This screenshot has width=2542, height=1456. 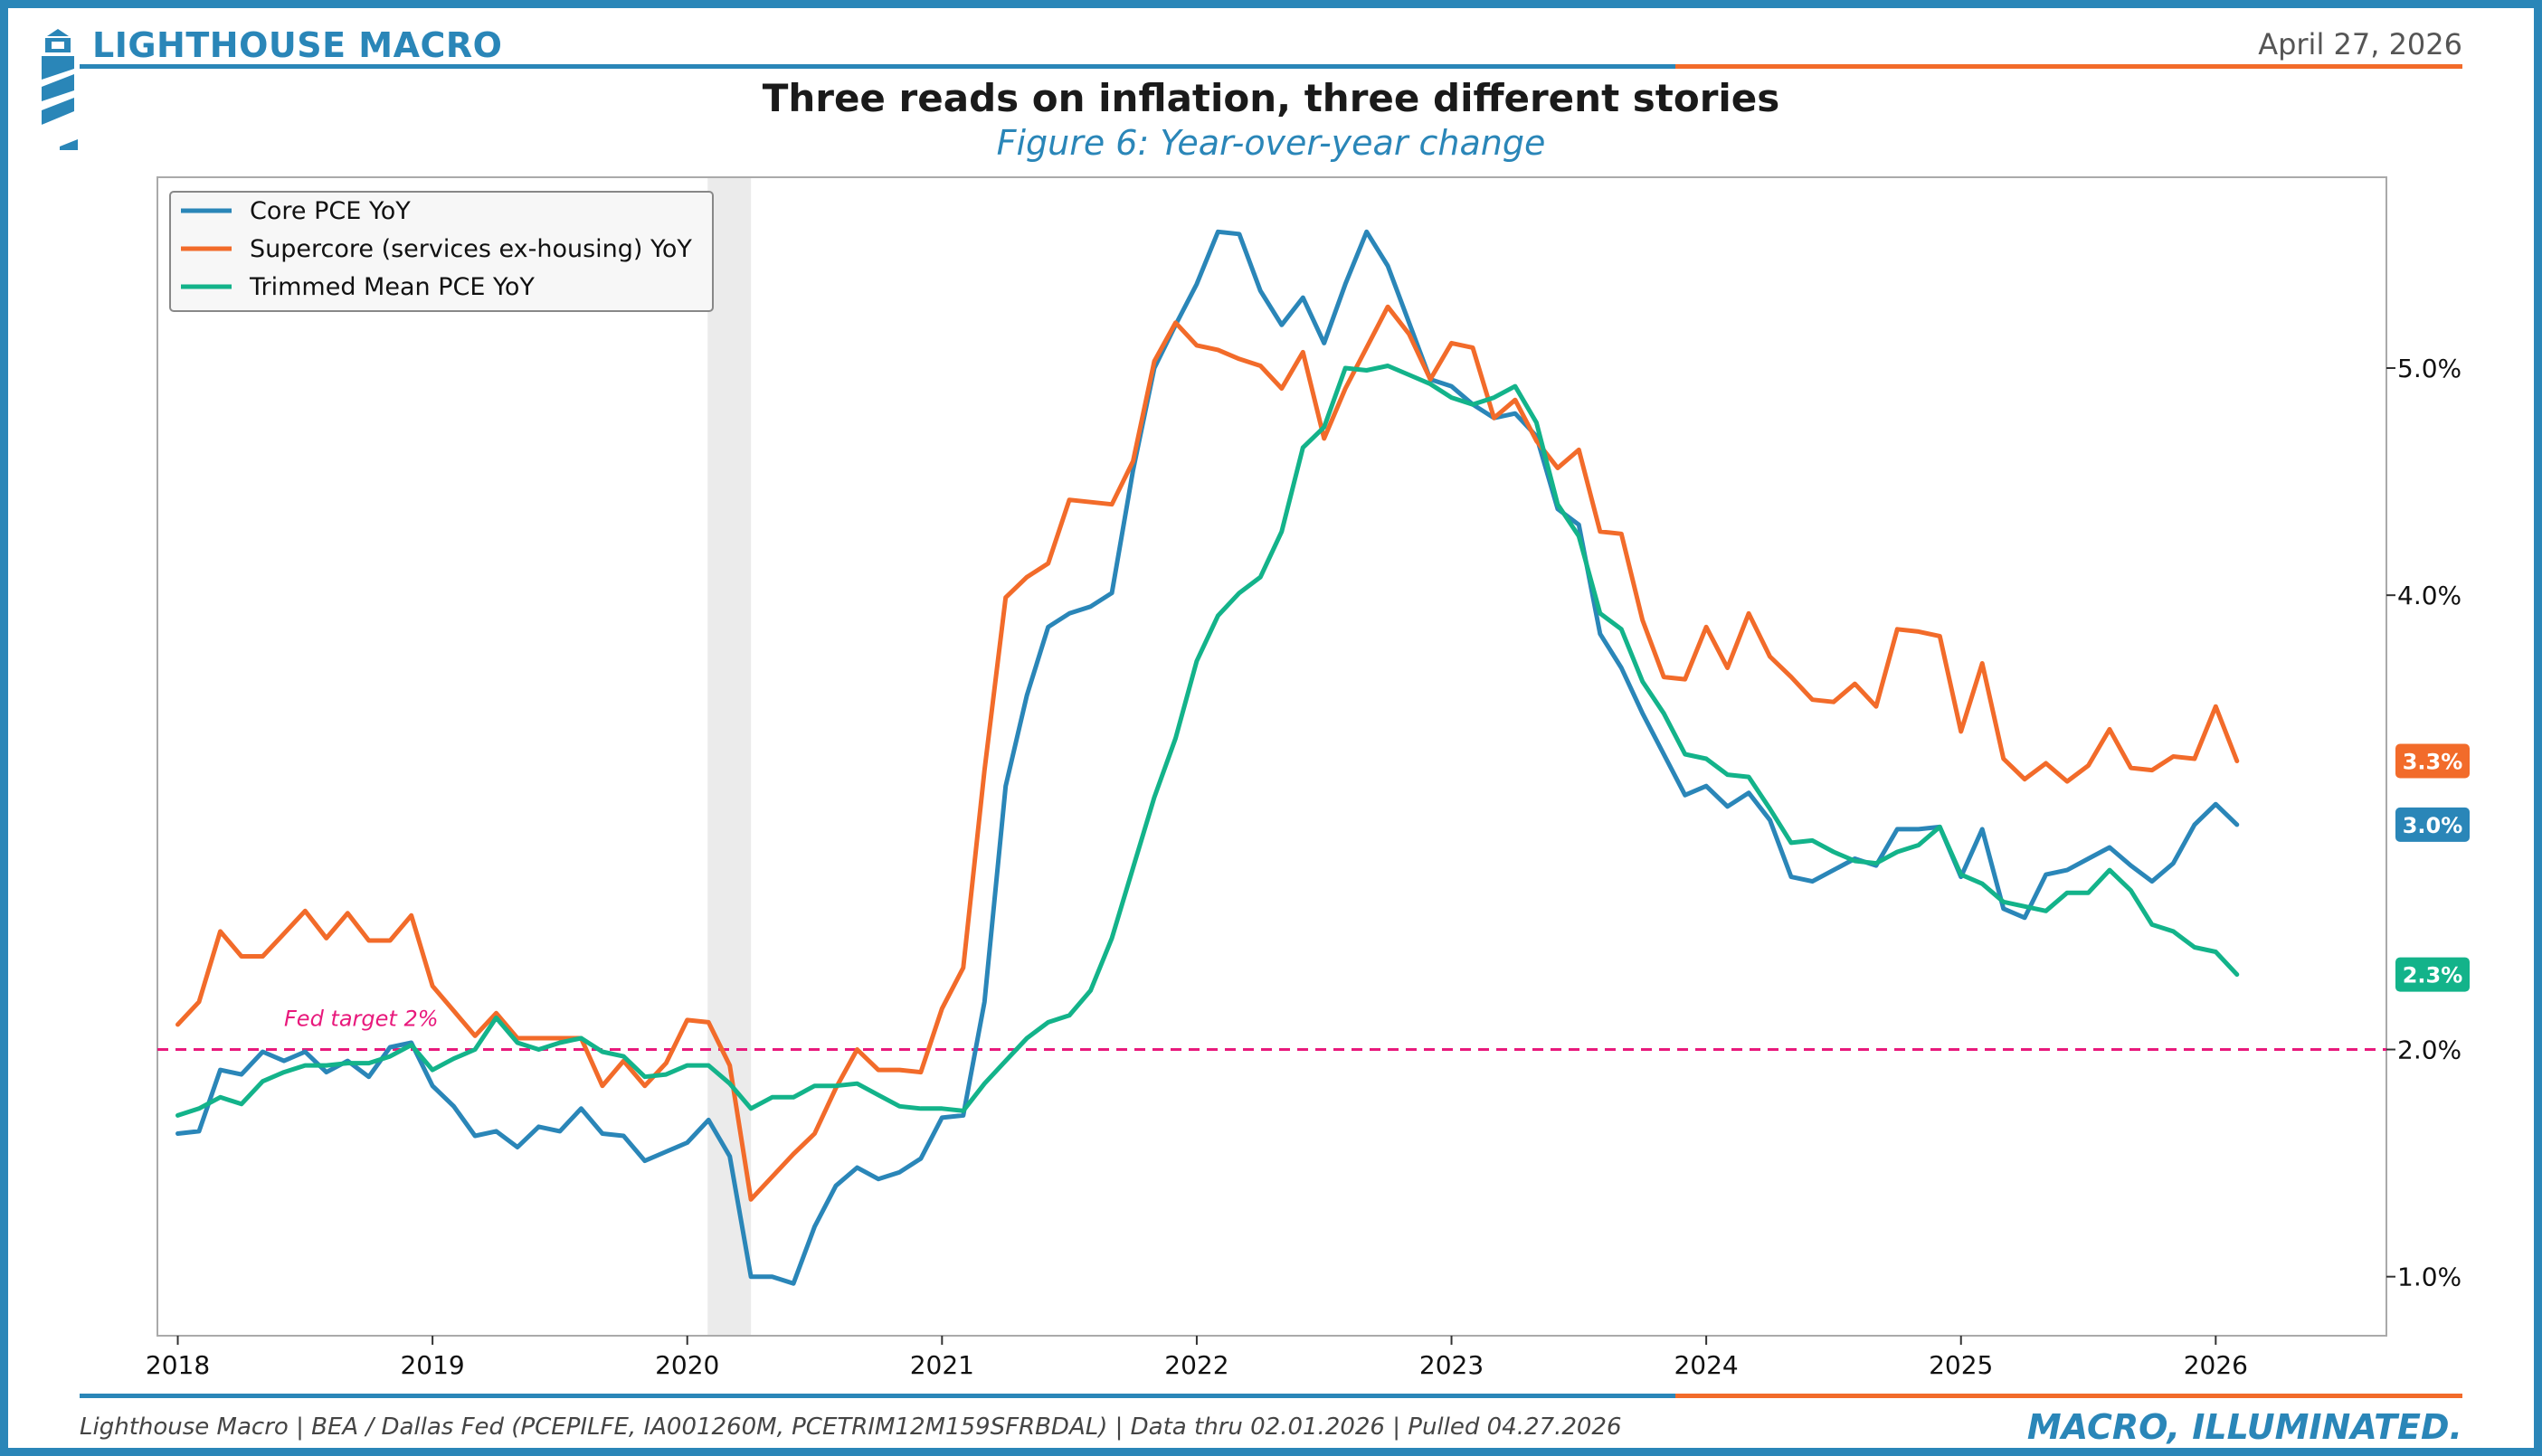 I want to click on x-tick-label: 2022, so click(x=1196, y=1365).